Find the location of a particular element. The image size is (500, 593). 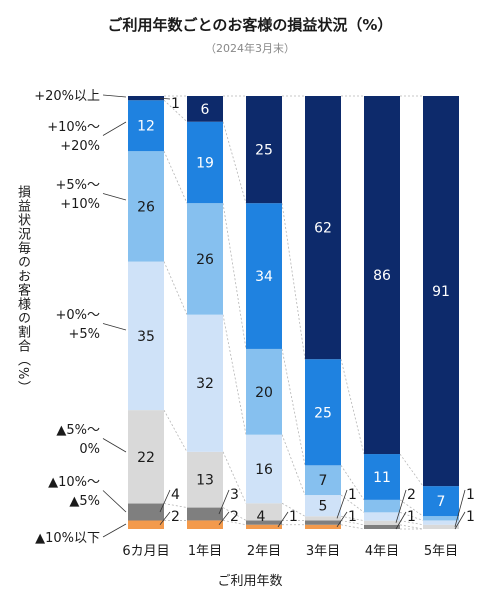

band-label: +10% is located at coordinates (80, 204).